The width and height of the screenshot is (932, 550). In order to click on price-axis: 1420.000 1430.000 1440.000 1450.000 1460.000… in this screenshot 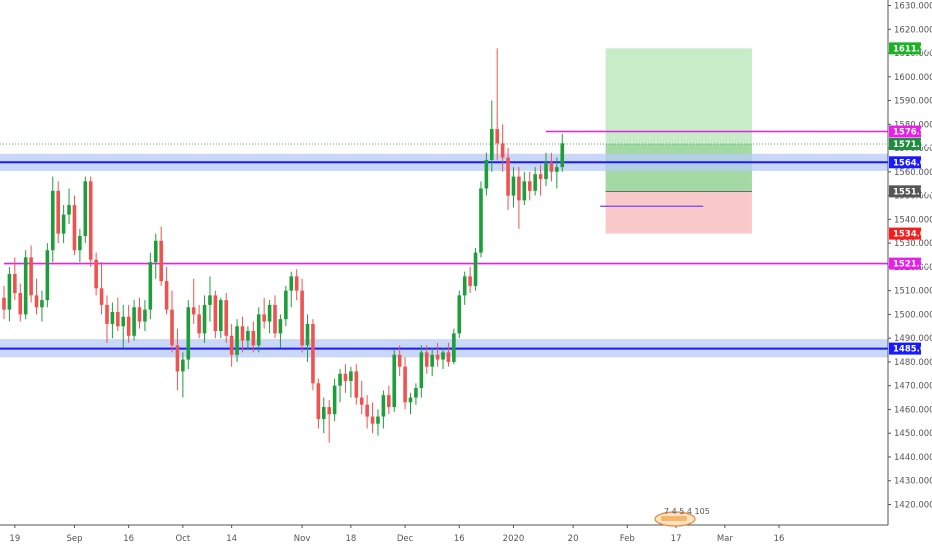, I will do `click(909, 275)`.